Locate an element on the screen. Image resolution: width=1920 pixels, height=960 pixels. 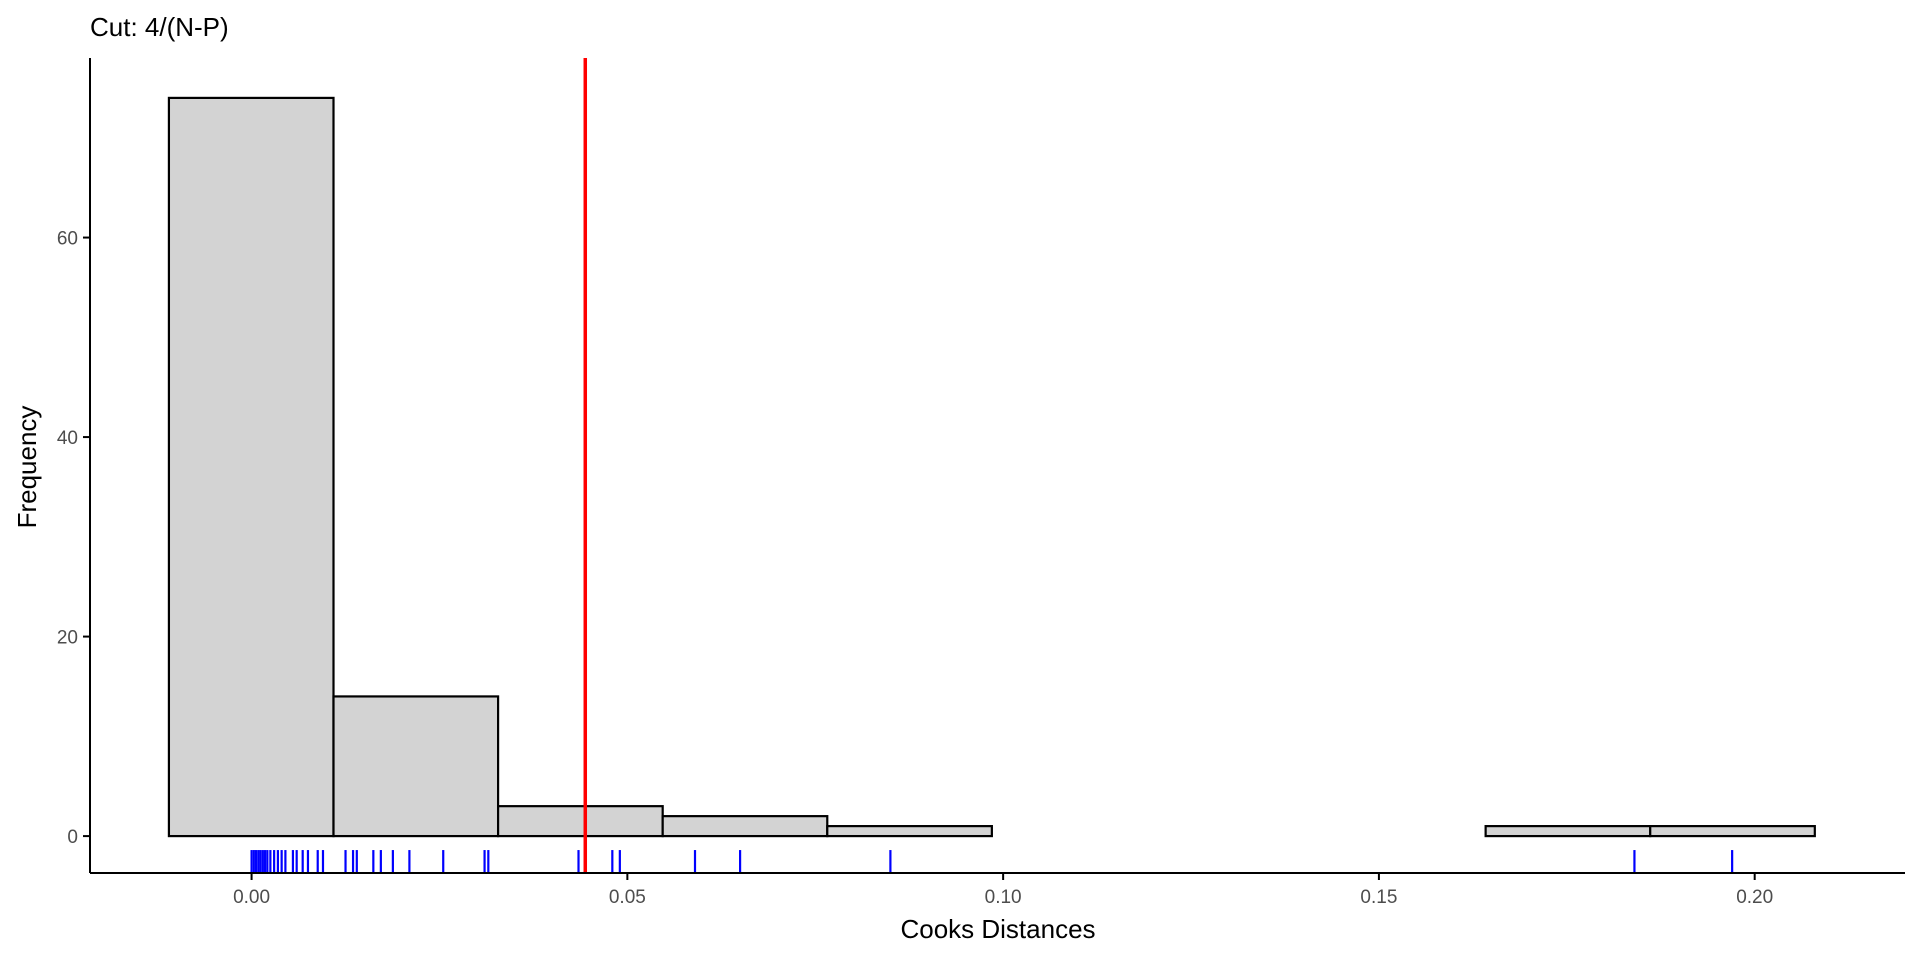
y-tick-label: 60 is located at coordinates (67, 239).